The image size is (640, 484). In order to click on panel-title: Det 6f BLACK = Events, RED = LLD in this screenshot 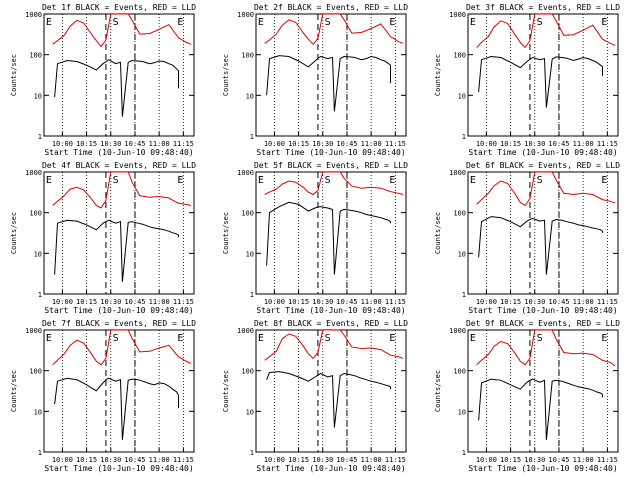, I will do `click(543, 165)`.